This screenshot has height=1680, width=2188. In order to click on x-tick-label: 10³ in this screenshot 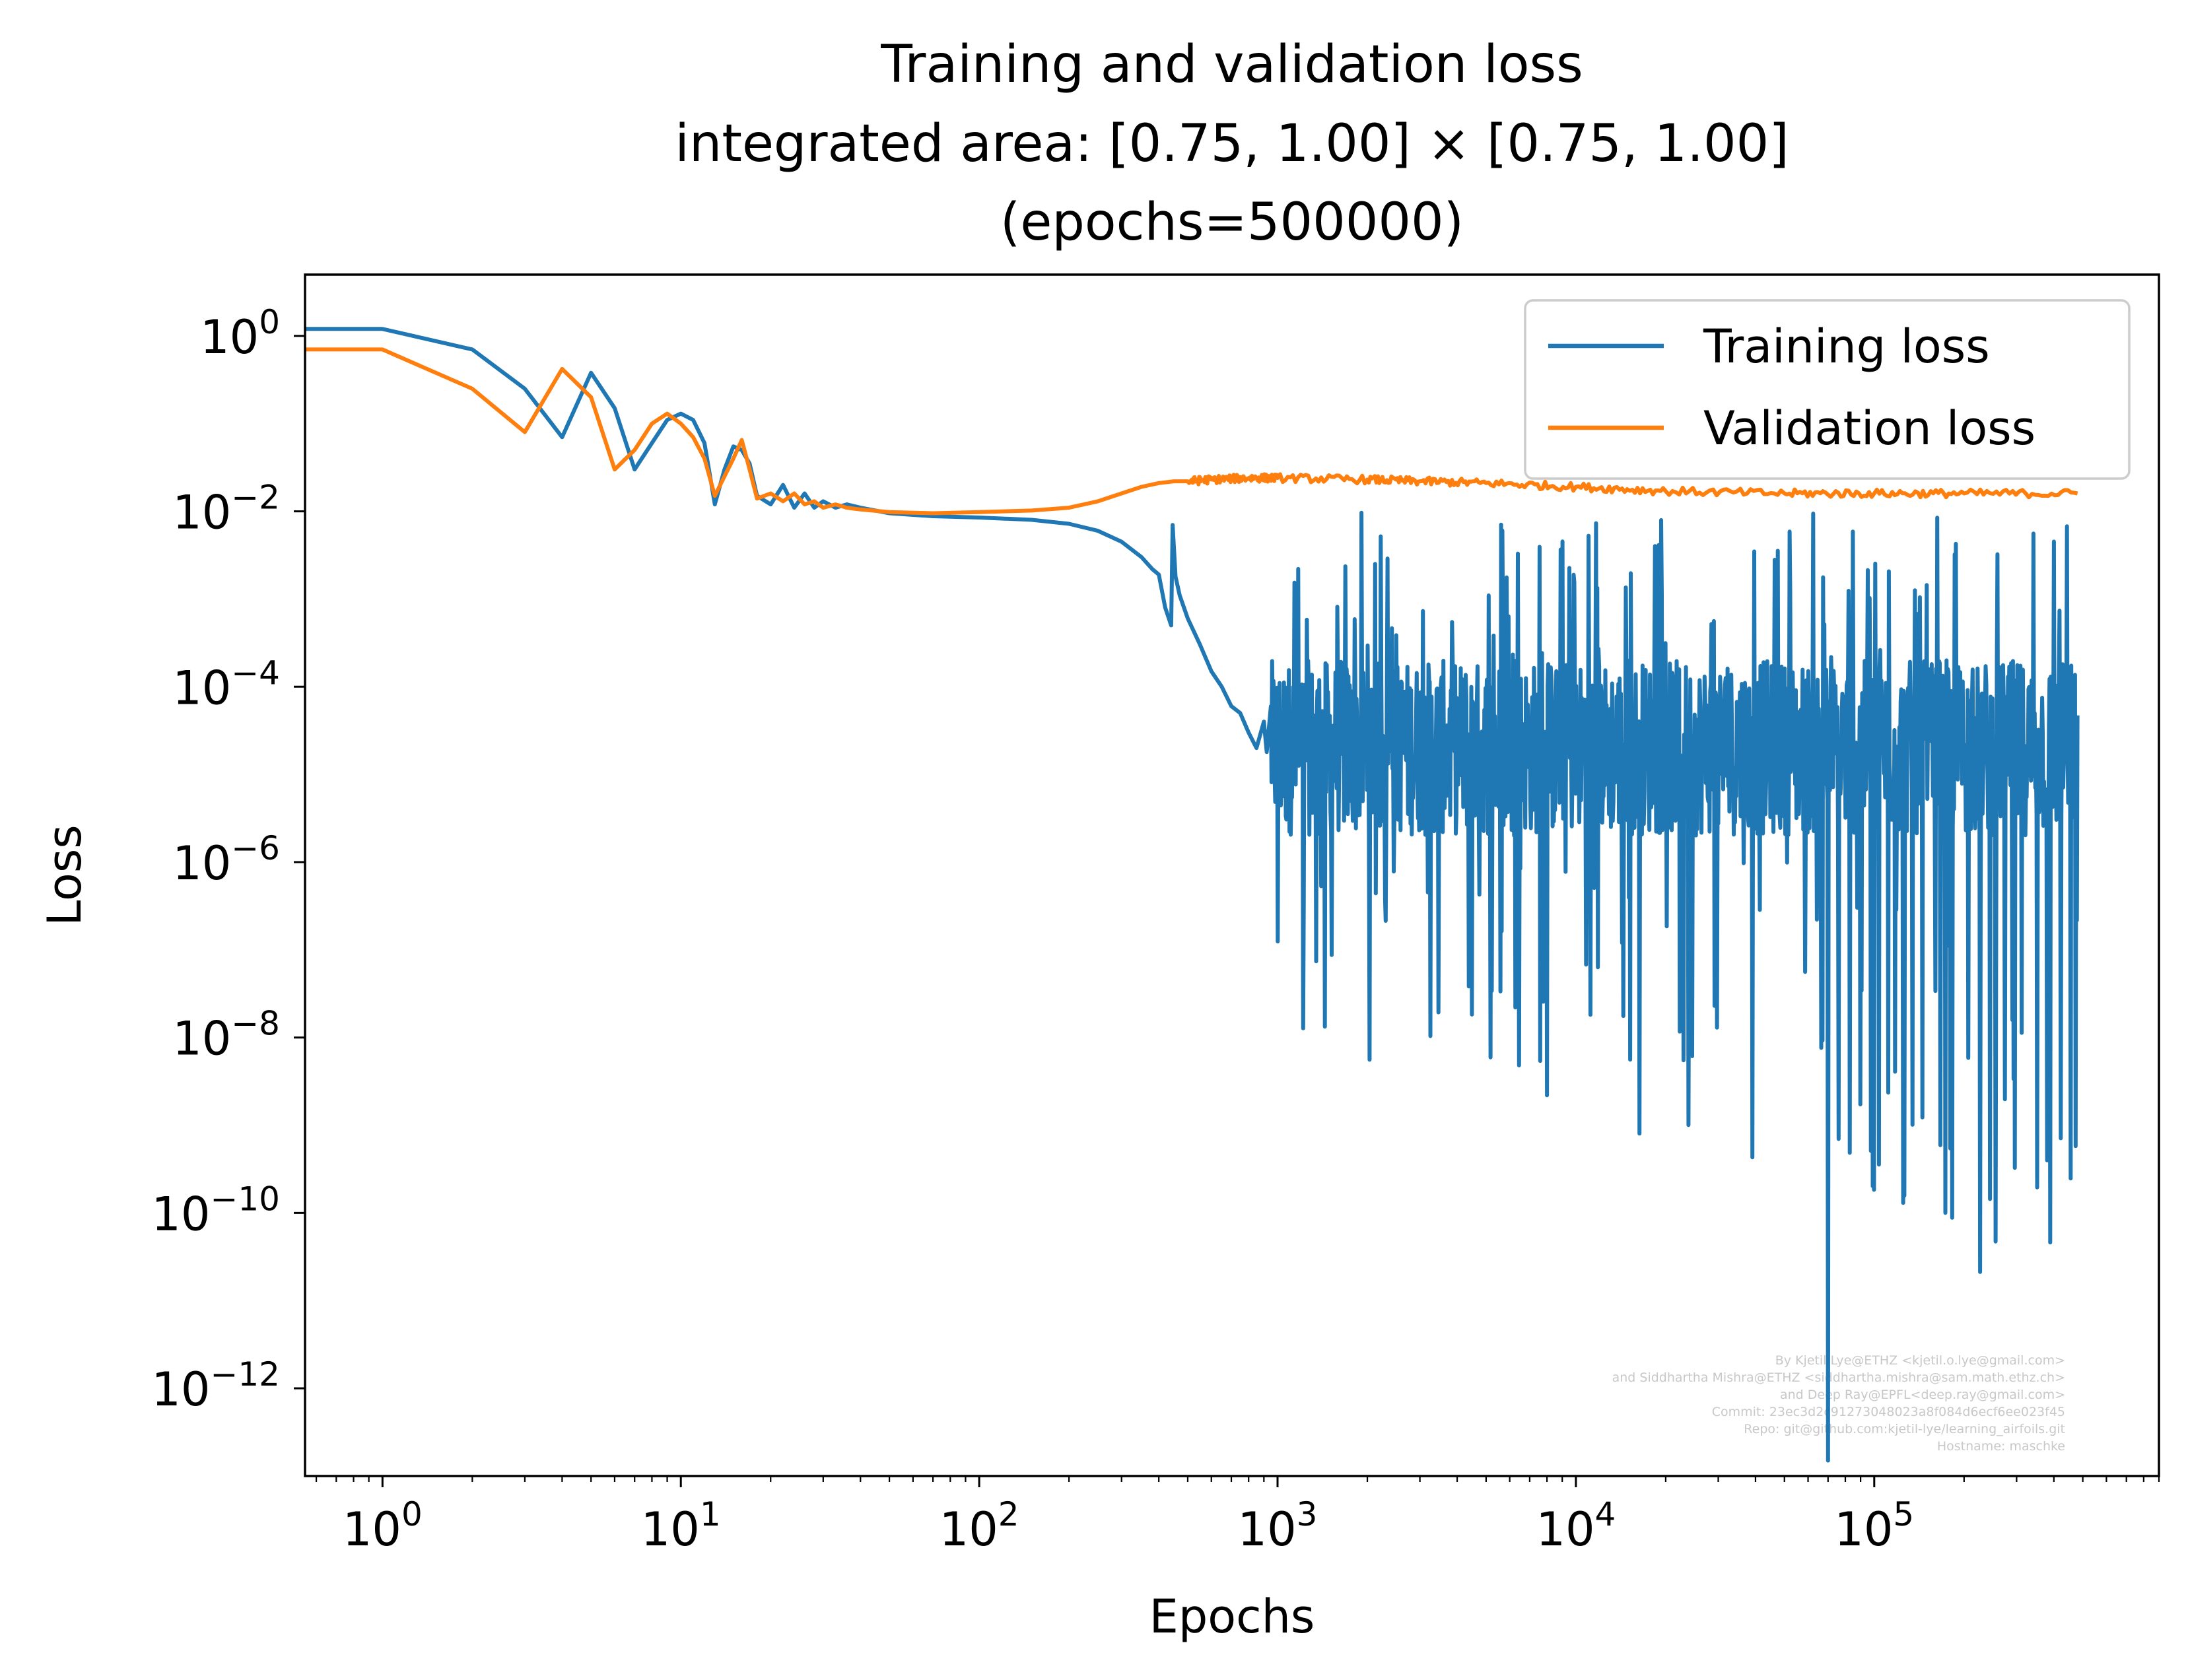, I will do `click(1278, 1526)`.